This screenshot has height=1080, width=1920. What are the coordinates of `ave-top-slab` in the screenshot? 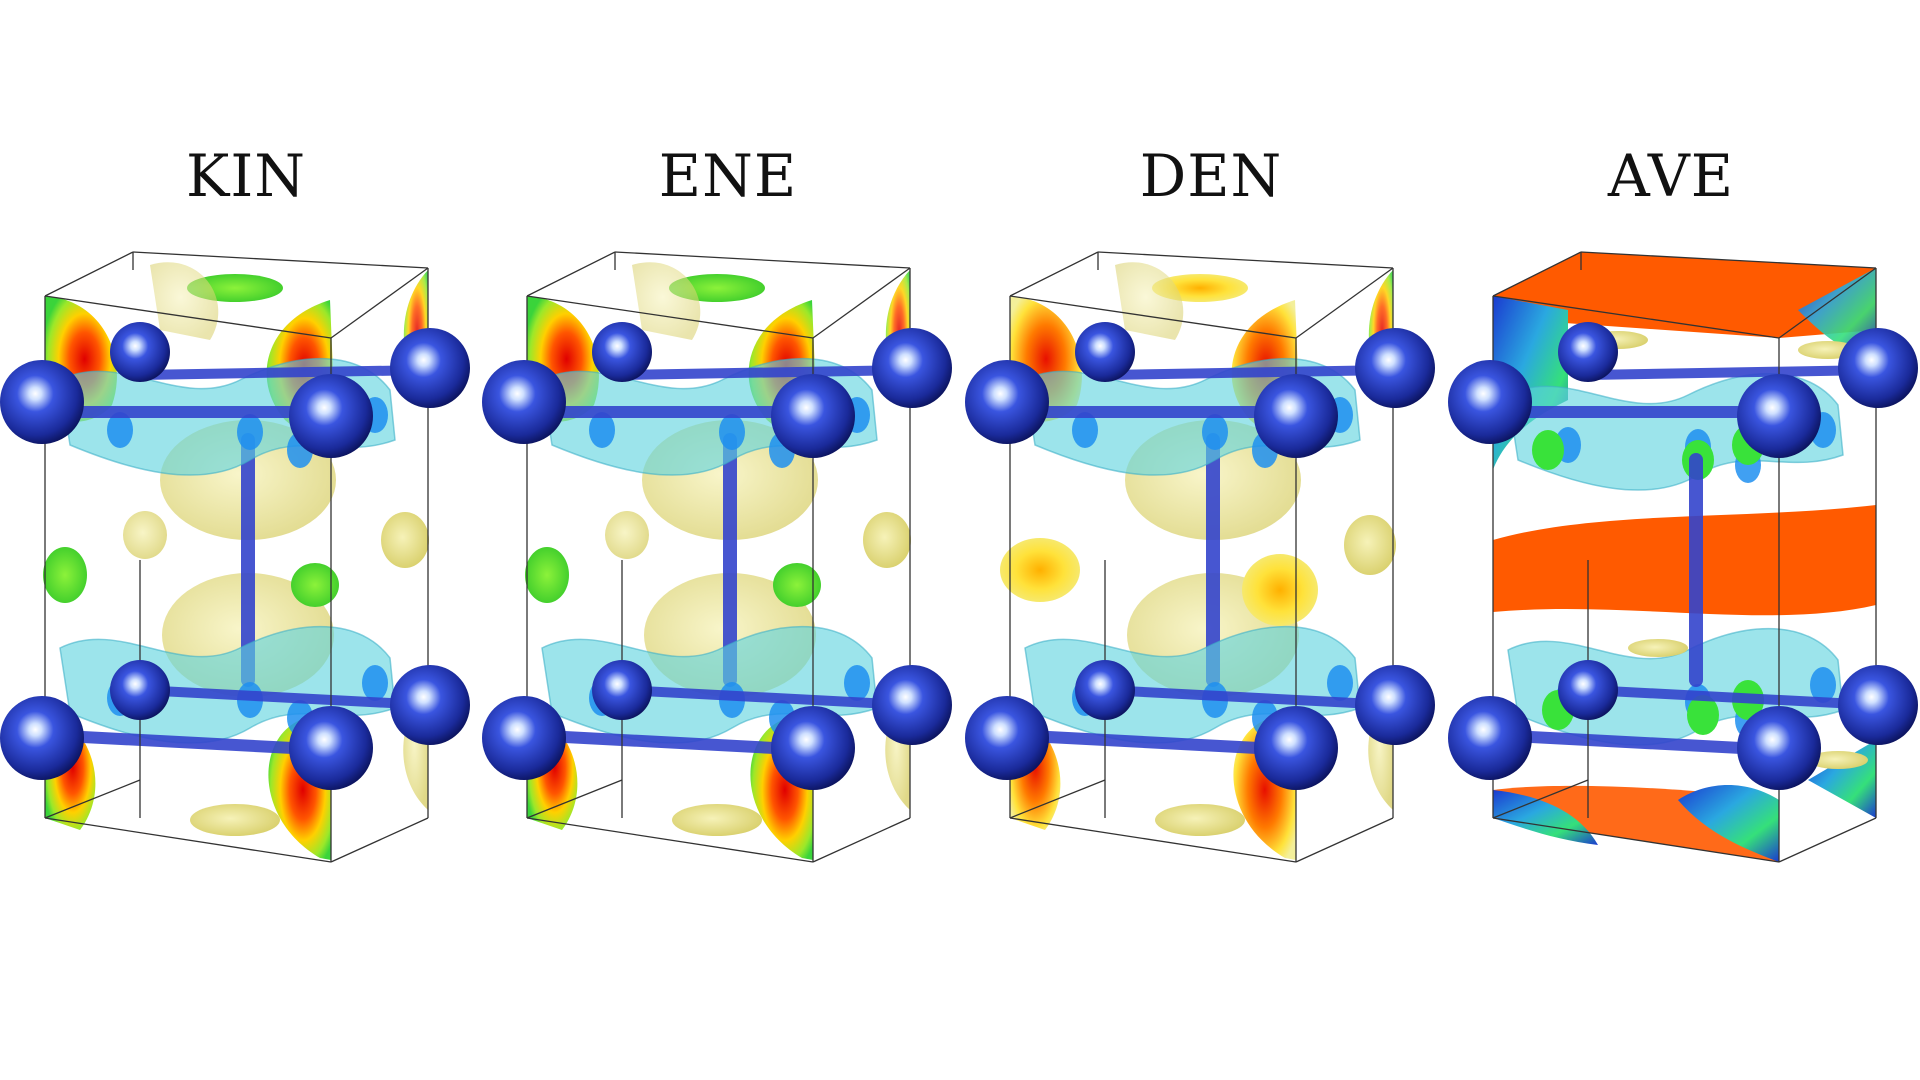 It's located at (1684, 295).